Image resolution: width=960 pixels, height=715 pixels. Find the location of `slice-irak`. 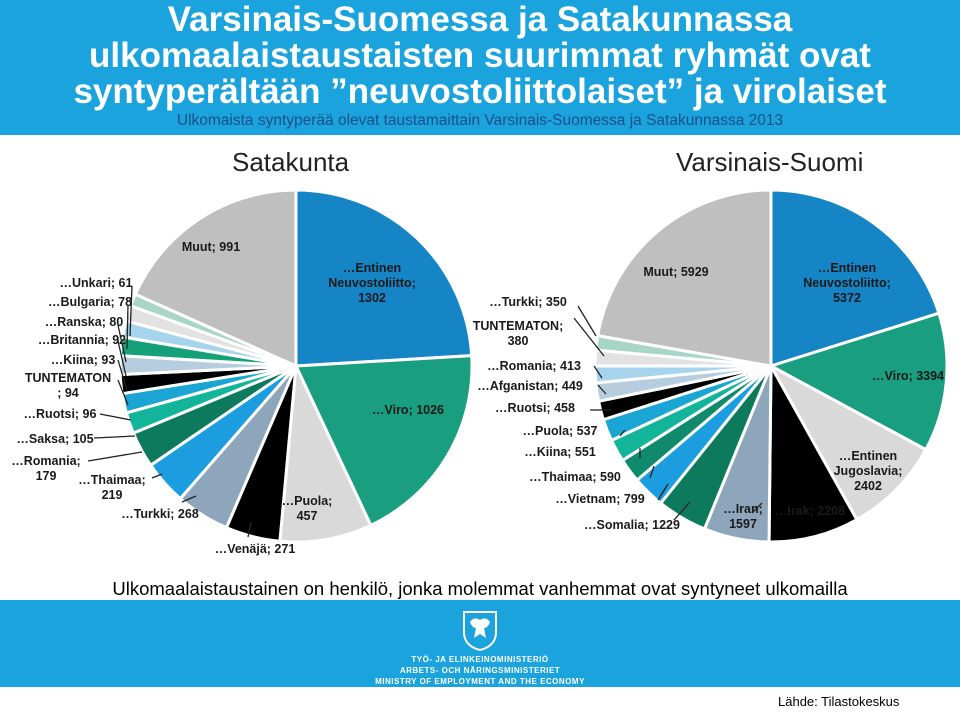

slice-irak is located at coordinates (813, 452).